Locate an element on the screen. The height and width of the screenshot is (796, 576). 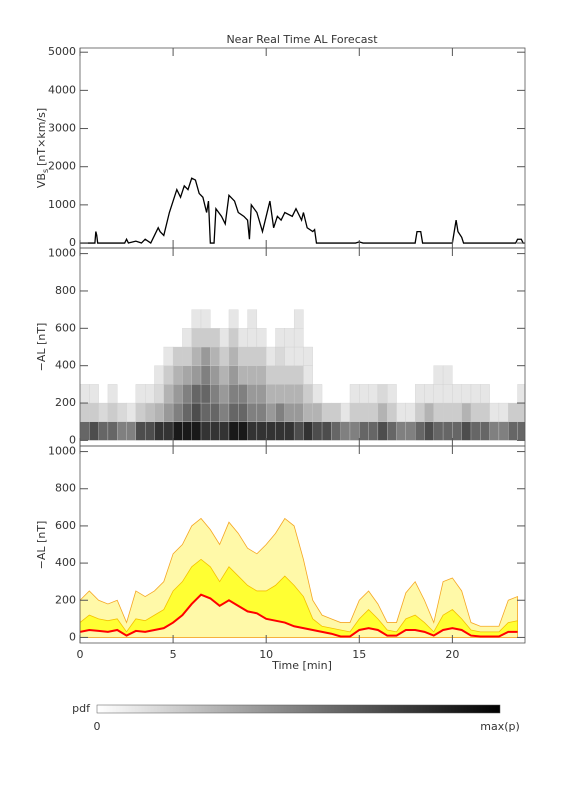
x-tick-label: 0 is located at coordinates (80, 654).